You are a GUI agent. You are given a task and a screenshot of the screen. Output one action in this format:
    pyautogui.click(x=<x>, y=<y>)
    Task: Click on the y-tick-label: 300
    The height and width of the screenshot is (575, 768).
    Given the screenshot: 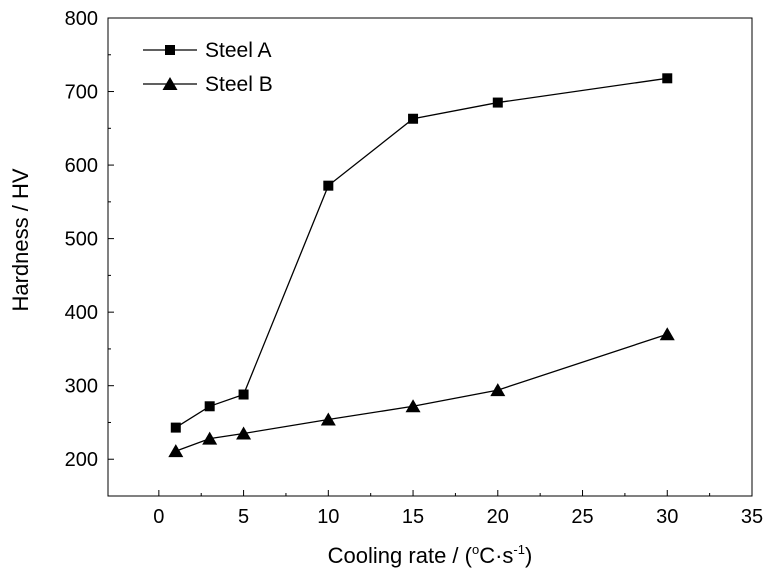 What is the action you would take?
    pyautogui.click(x=81, y=387)
    